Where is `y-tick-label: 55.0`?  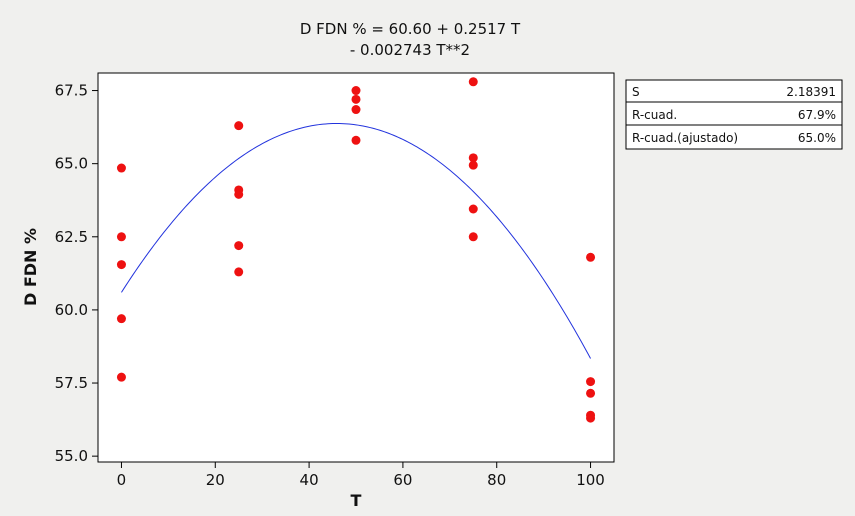 y-tick-label: 55.0 is located at coordinates (71, 456).